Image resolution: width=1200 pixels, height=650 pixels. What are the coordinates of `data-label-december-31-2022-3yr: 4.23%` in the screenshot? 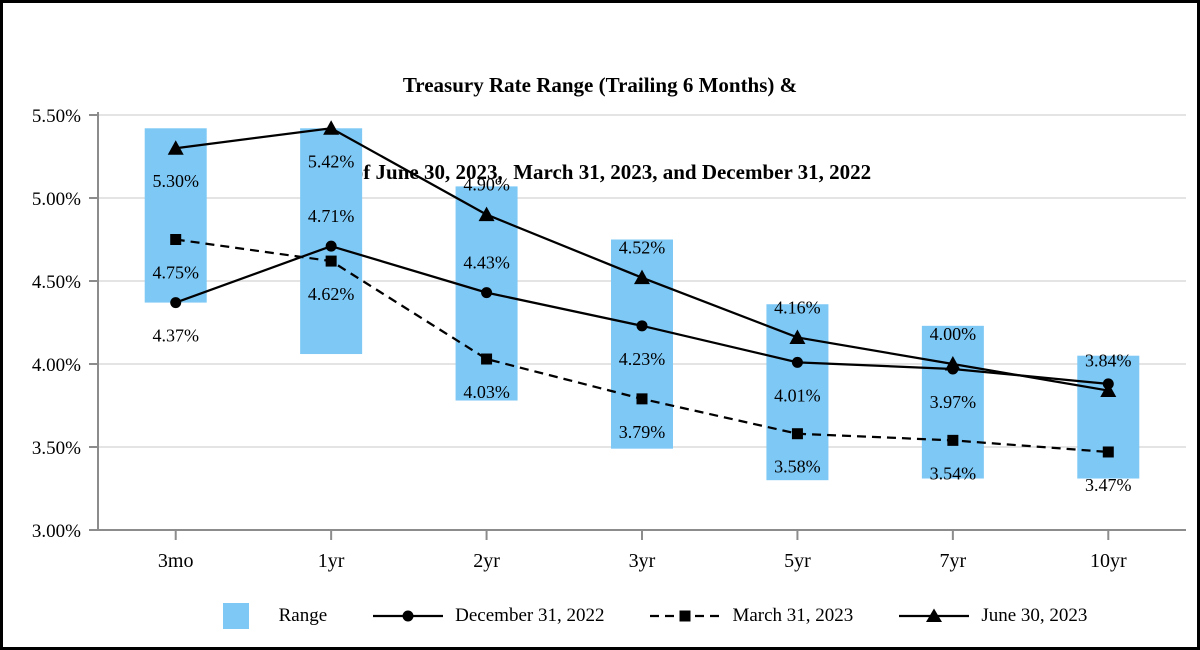 It's located at (642, 359).